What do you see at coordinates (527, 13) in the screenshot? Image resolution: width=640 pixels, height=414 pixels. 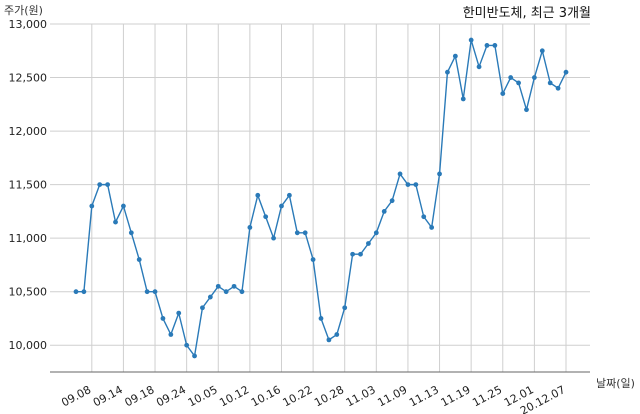 I see `chart-title: 한미반도체, 최근 3개월` at bounding box center [527, 13].